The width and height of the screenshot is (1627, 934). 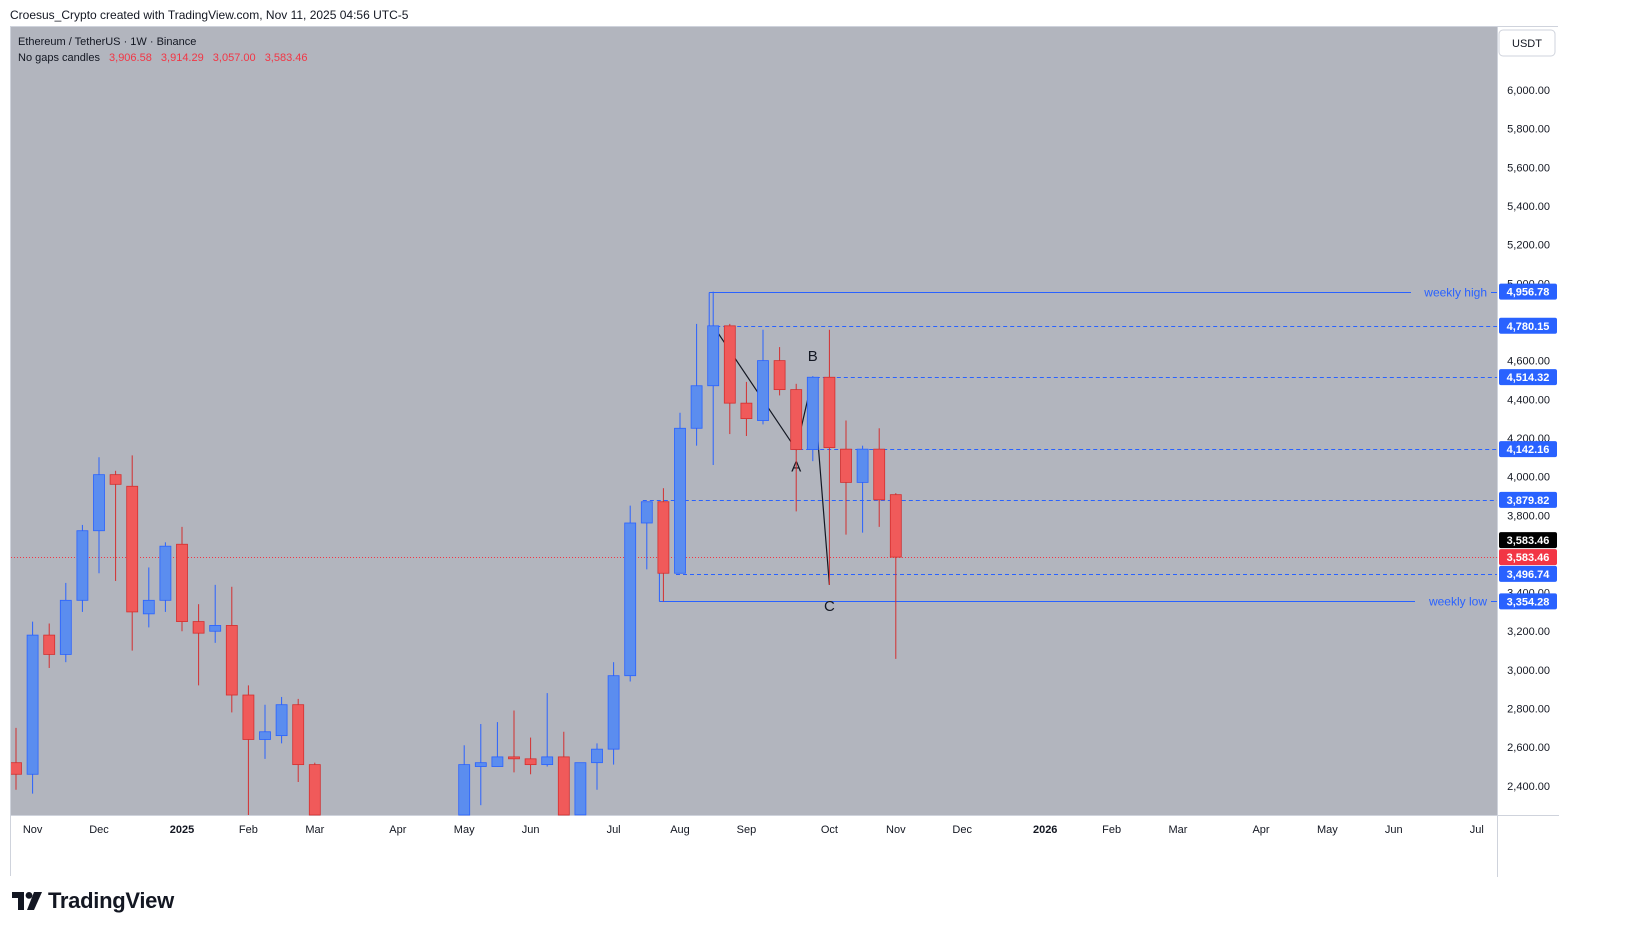 I want to click on x-tick-label: 2025, so click(x=182, y=830).